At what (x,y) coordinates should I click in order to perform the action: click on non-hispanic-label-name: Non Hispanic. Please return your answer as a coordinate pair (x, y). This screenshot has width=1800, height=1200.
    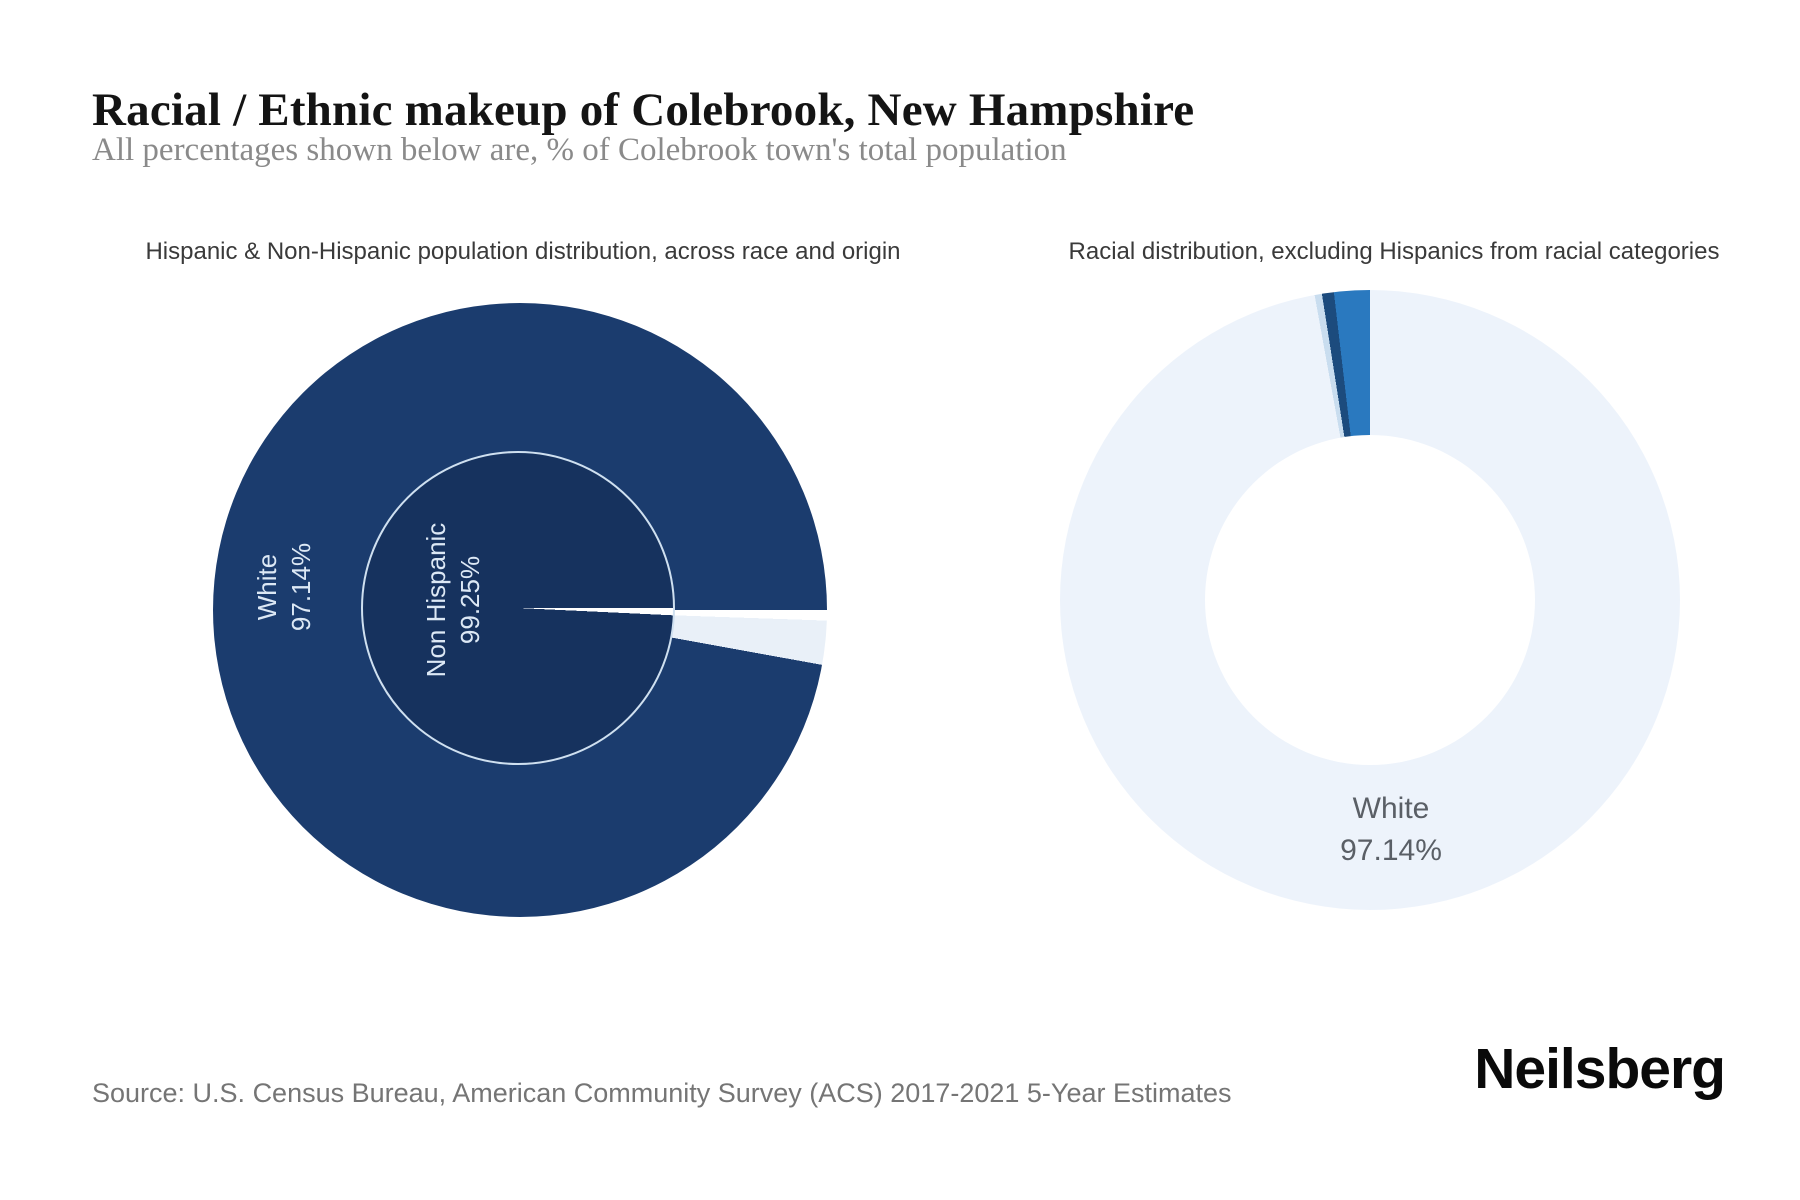
    Looking at the image, I should click on (436, 600).